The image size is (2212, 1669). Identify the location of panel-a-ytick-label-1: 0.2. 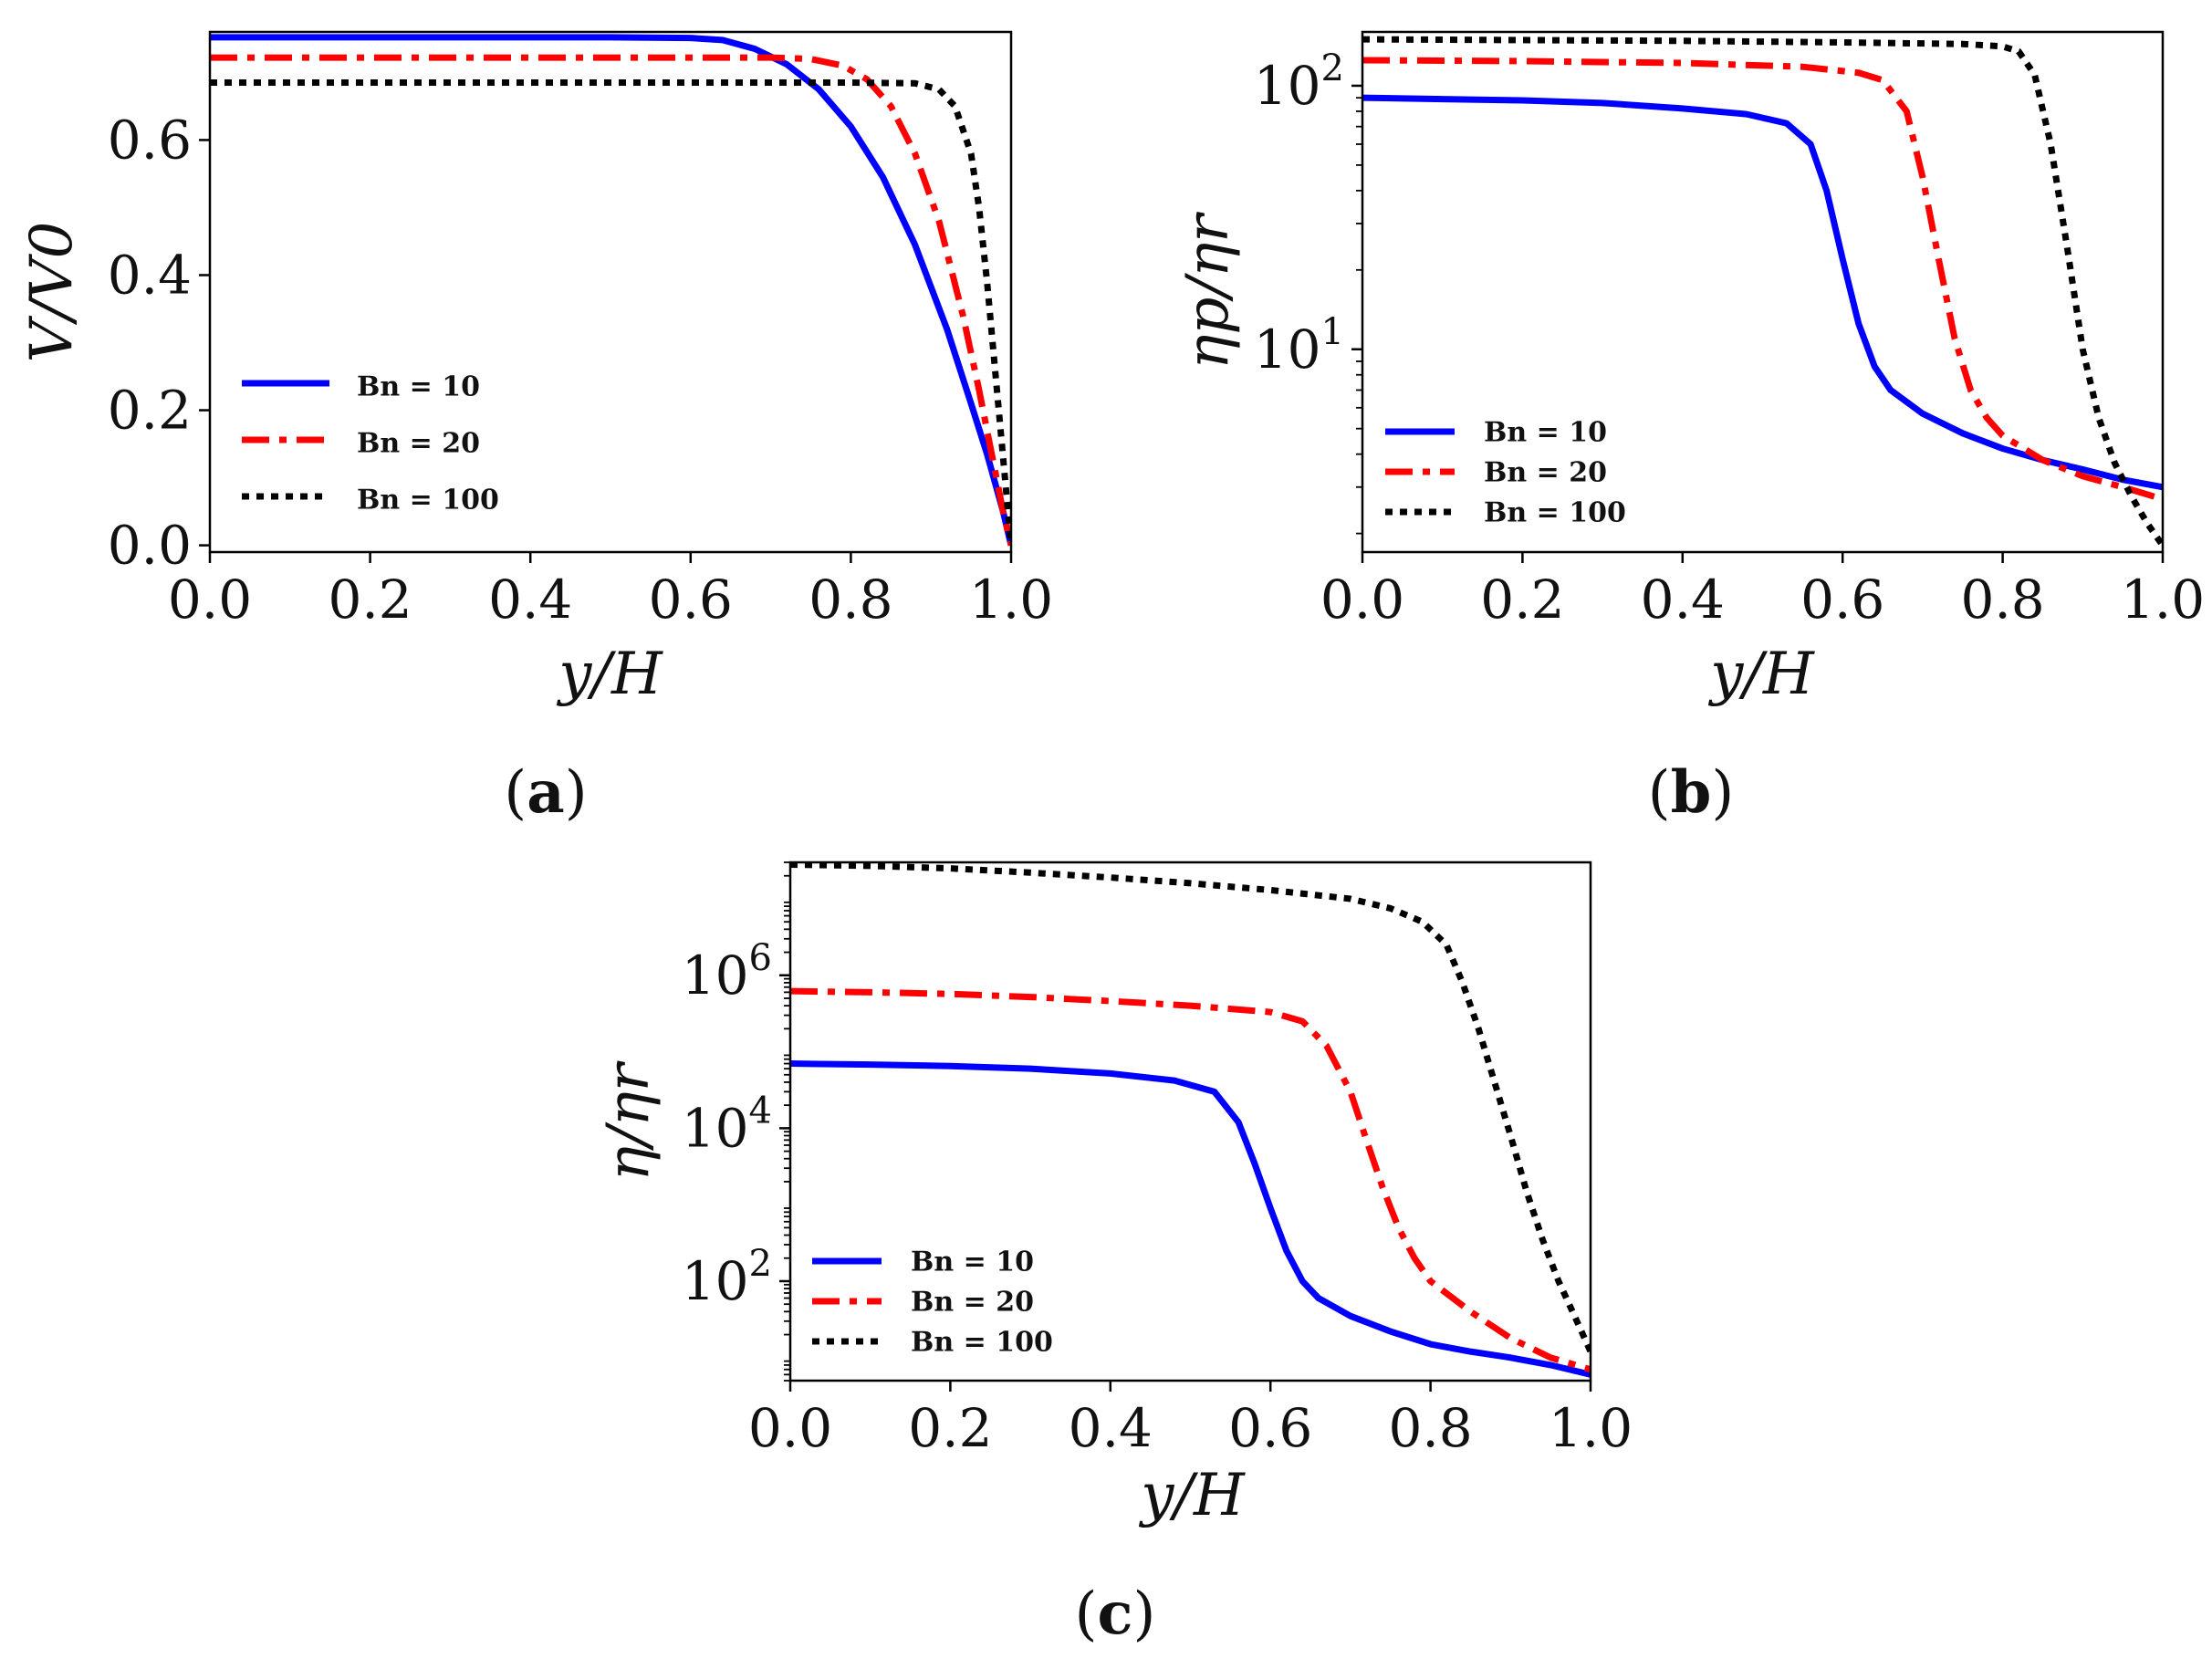
(150, 411).